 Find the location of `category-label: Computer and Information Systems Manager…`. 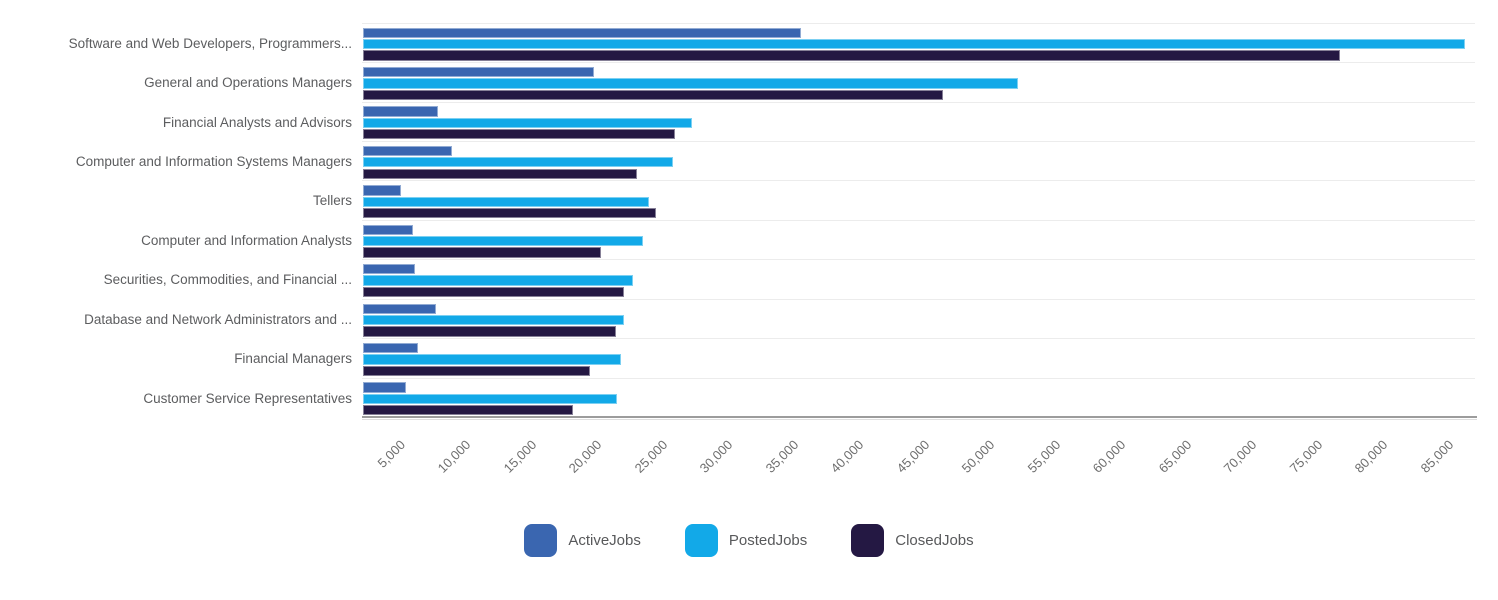

category-label: Computer and Information Systems Manager… is located at coordinates (213, 161).